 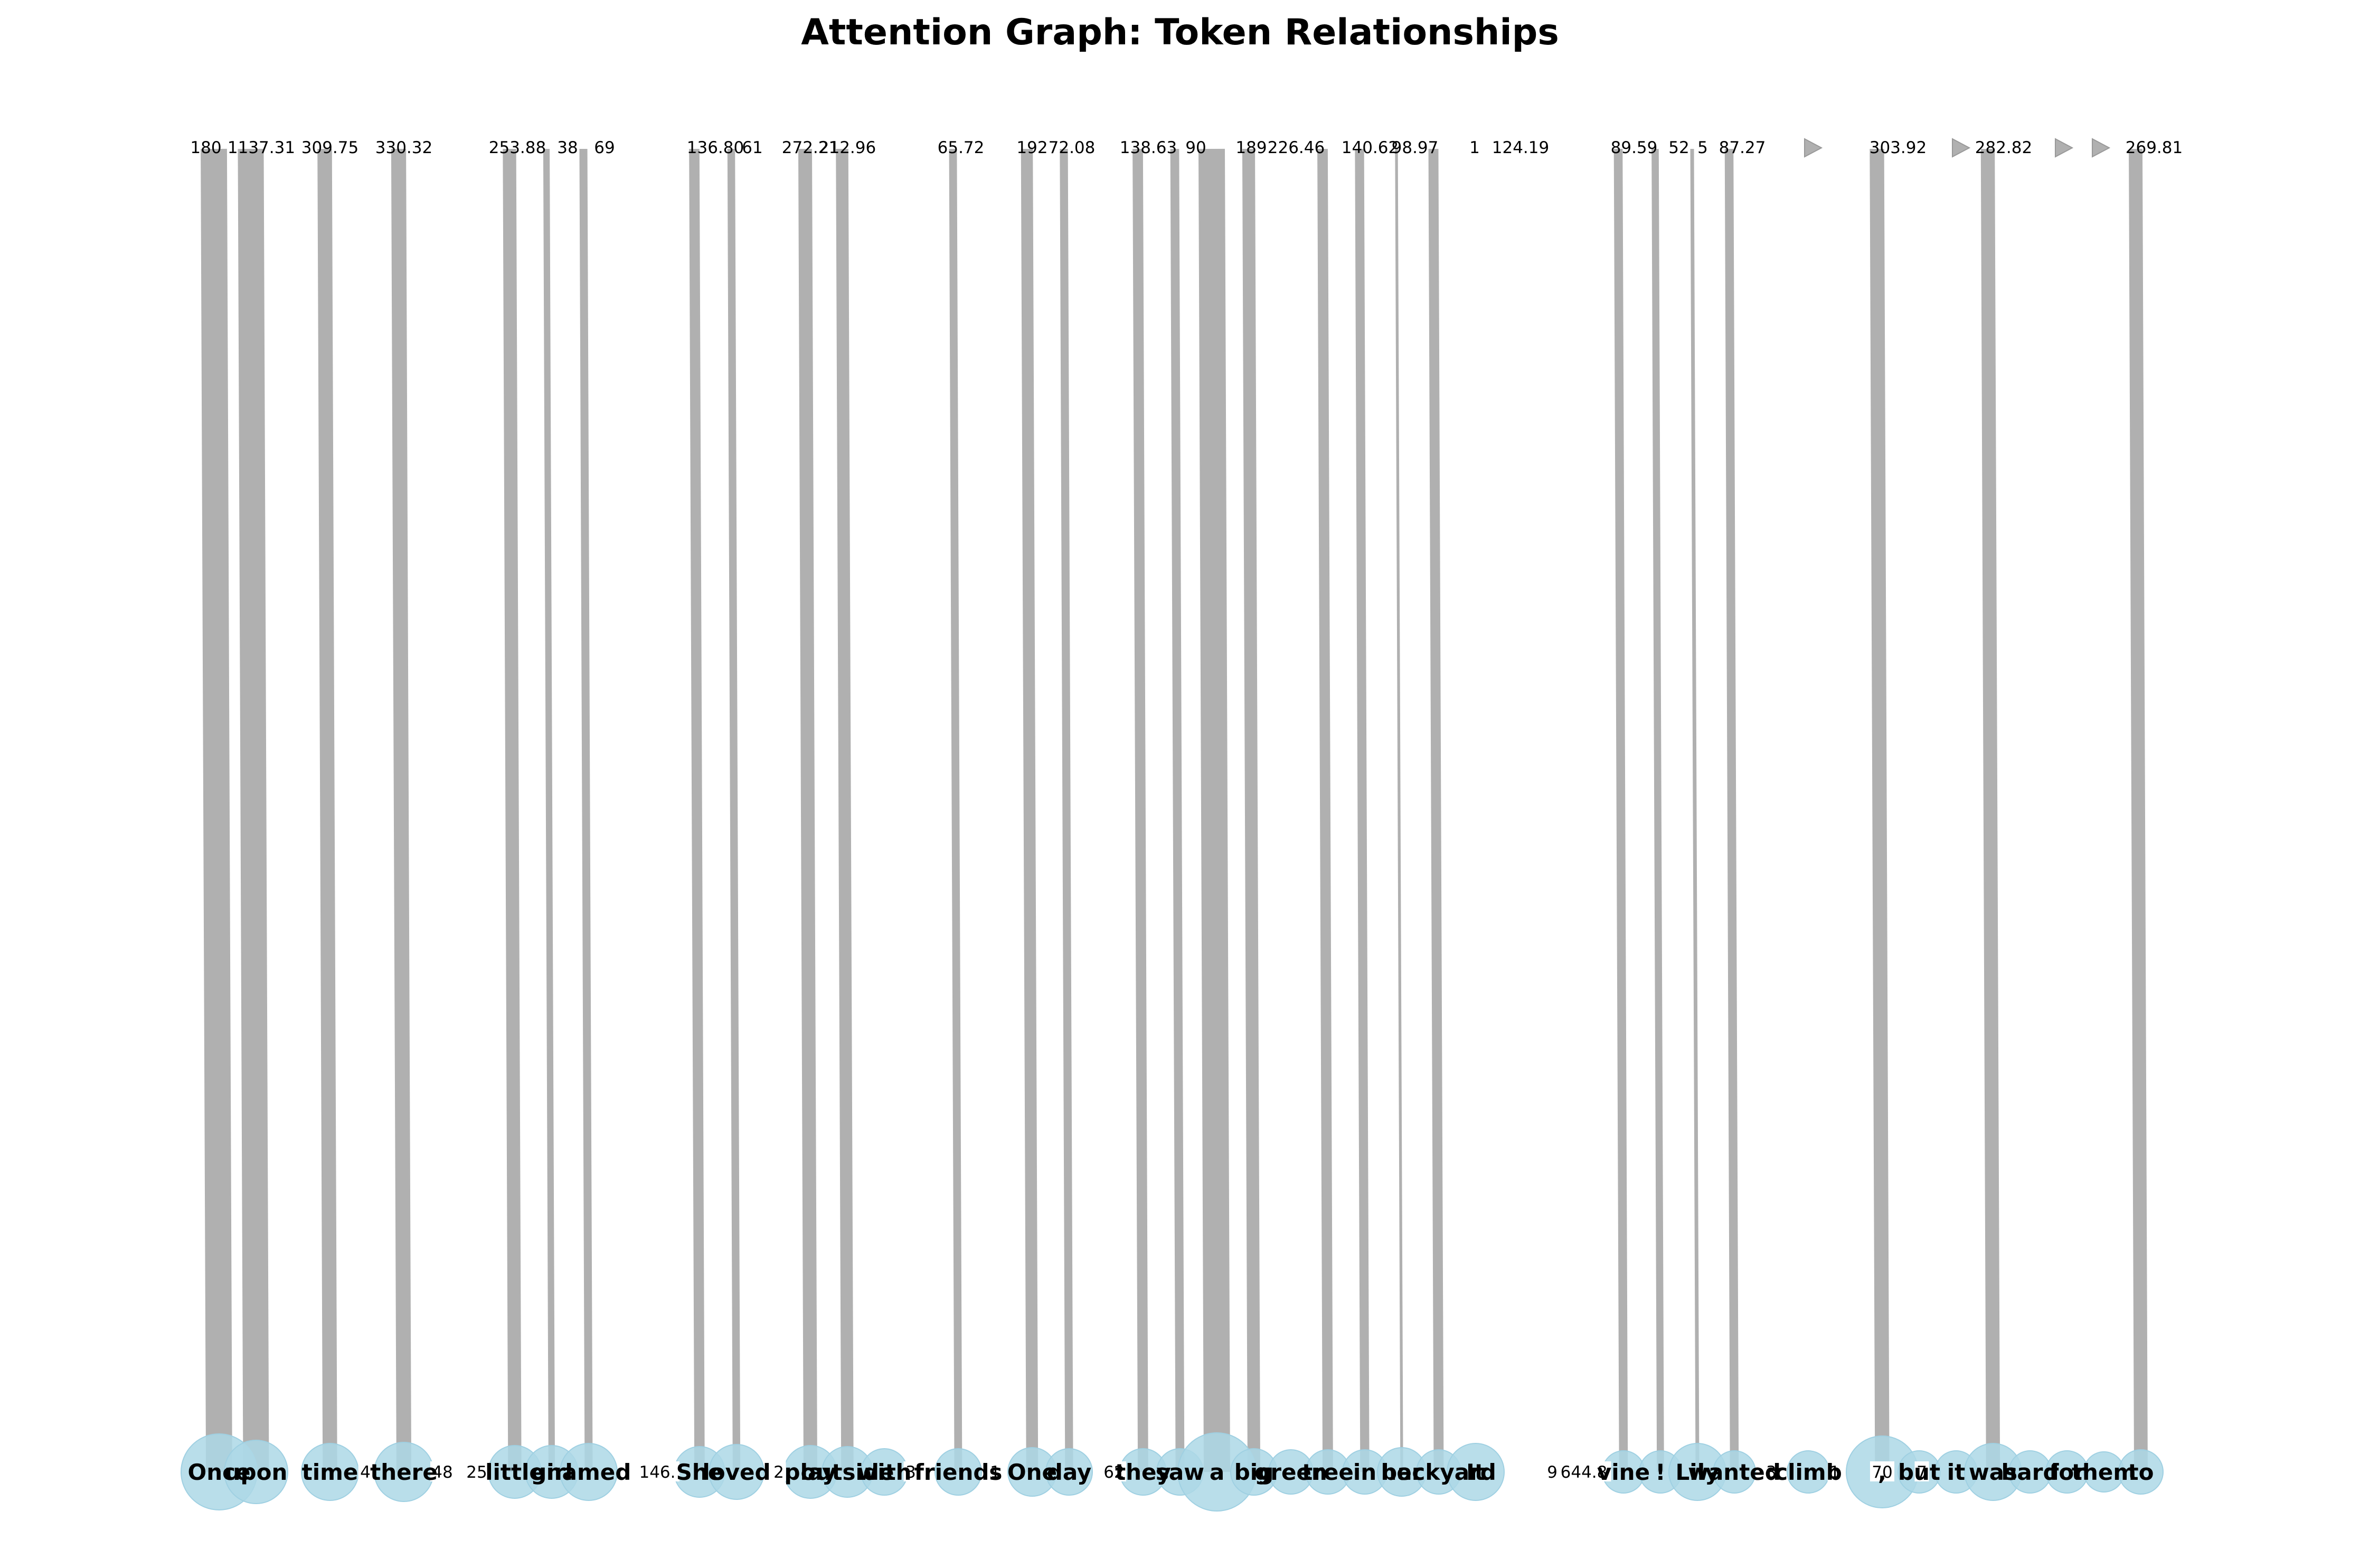 What do you see at coordinates (1214, 810) in the screenshot?
I see `edge-a` at bounding box center [1214, 810].